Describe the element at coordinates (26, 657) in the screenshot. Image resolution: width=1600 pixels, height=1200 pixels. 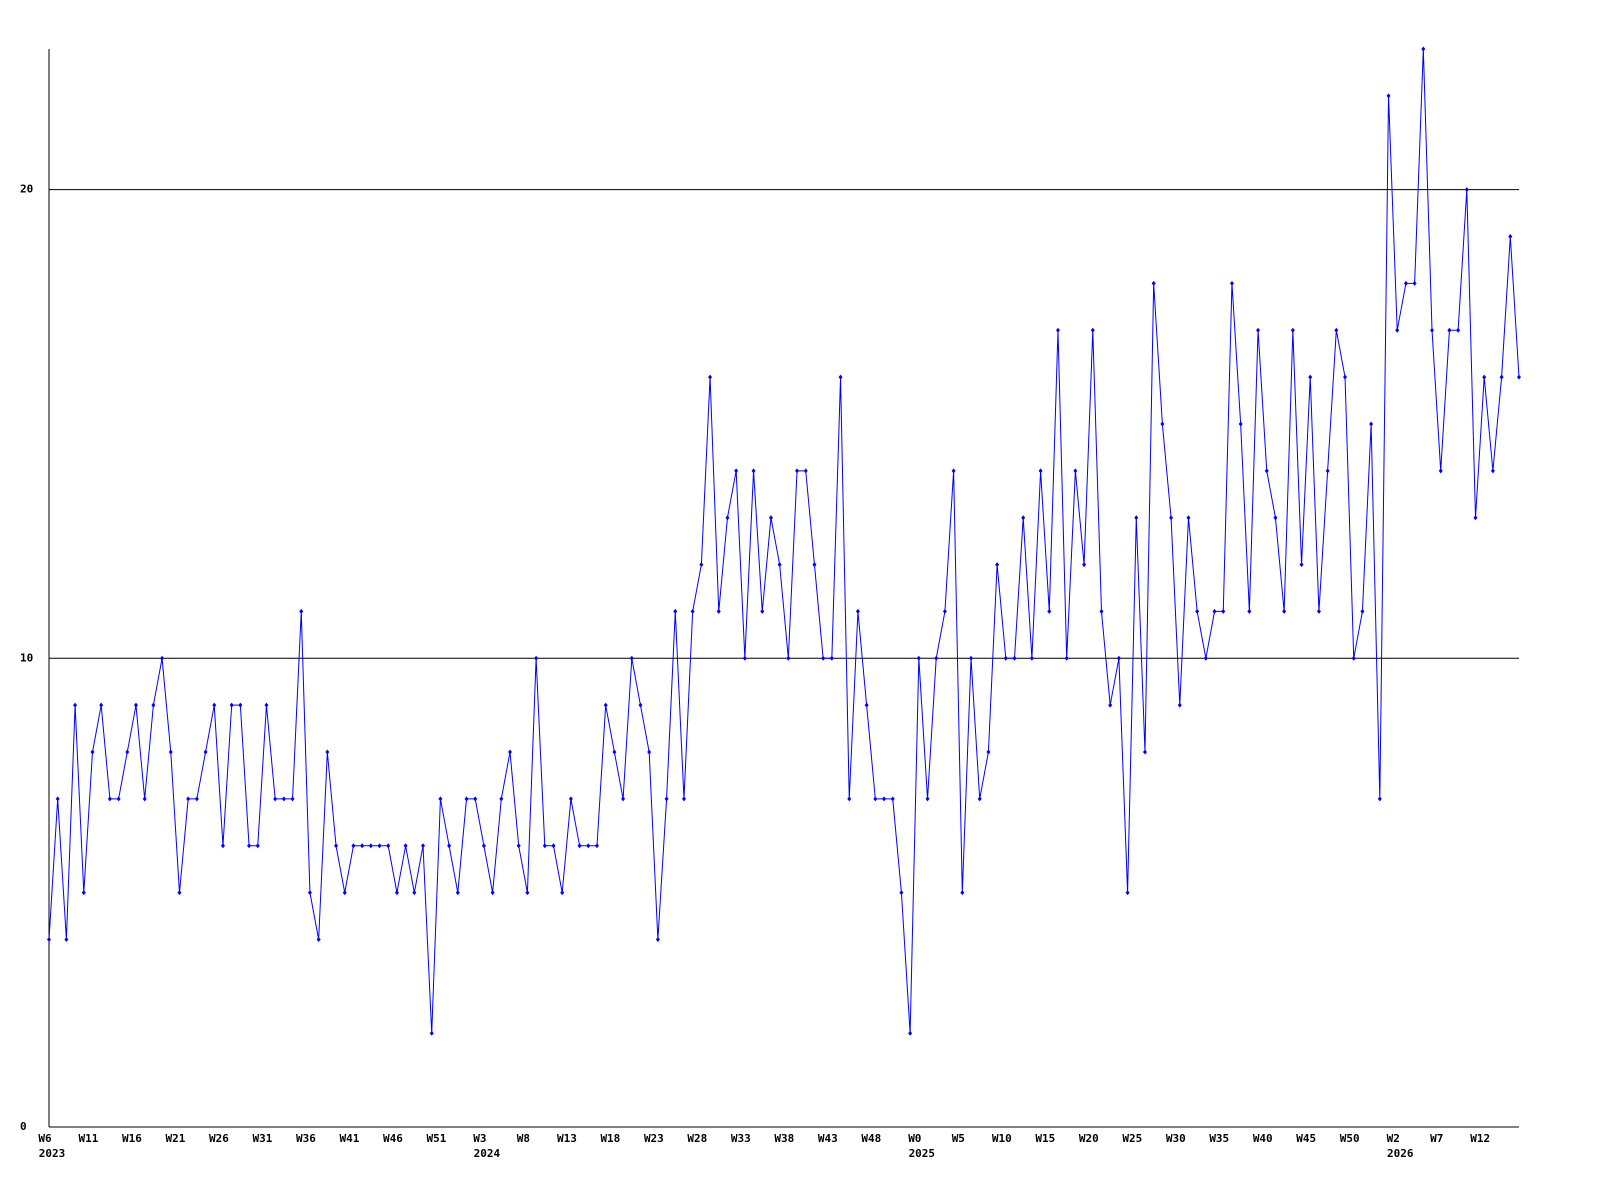
I see `y-tick-label: 10` at that location.